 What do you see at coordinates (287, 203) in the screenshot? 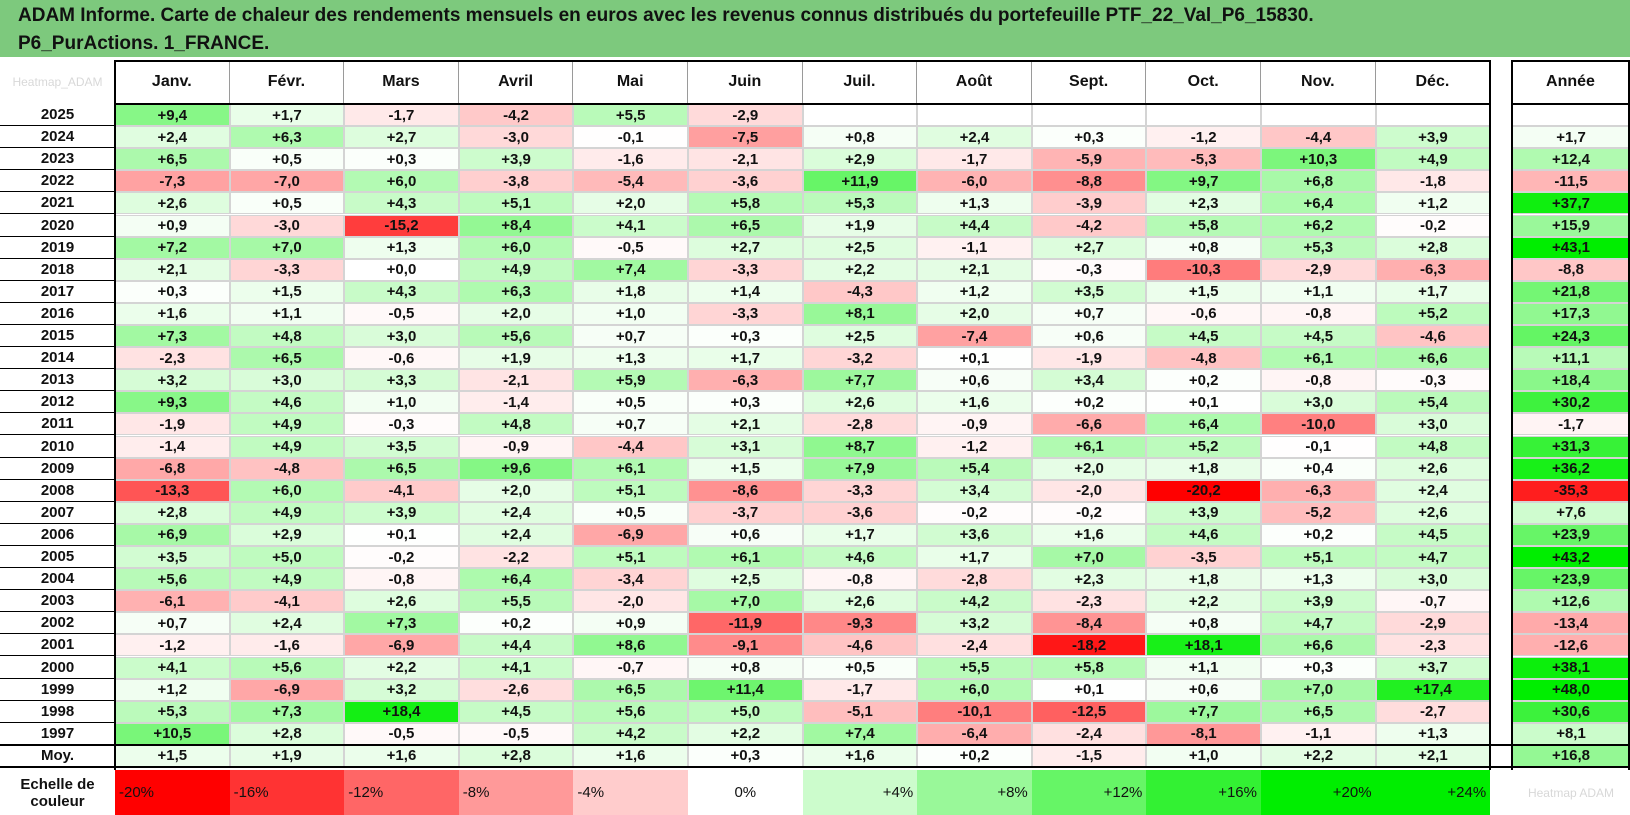
I see `heatmap-cell: +0,5` at bounding box center [287, 203].